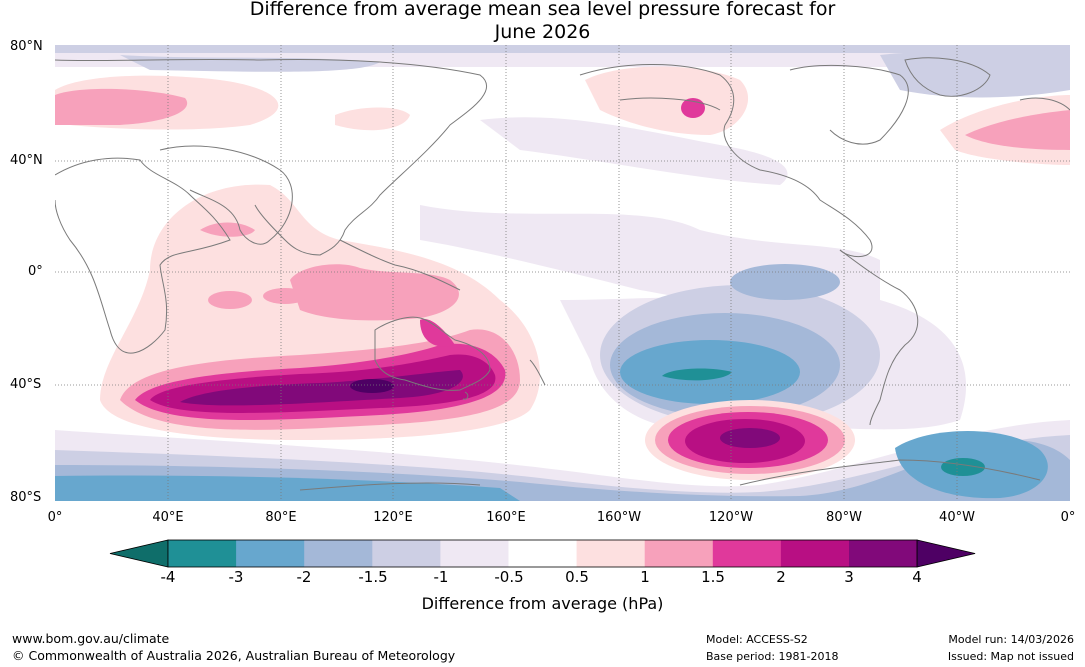 This screenshot has height=667, width=1085. Describe the element at coordinates (168, 517) in the screenshot. I see `lon-label-40e: 40°E` at that location.